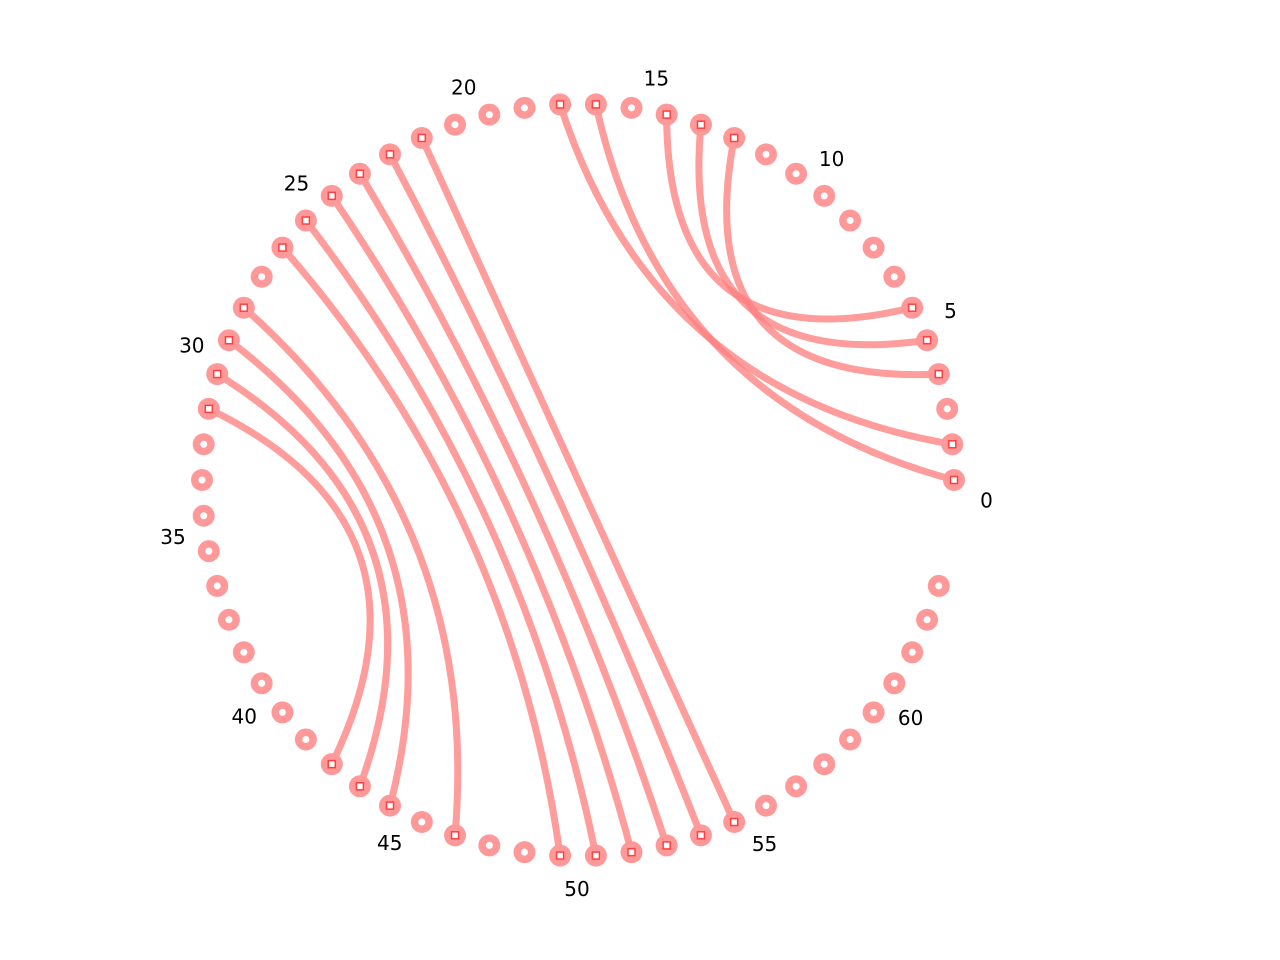 Image resolution: width=1280 pixels, height=960 pixels. What do you see at coordinates (244, 716) in the screenshot?
I see `tick-label-40: 40` at bounding box center [244, 716].